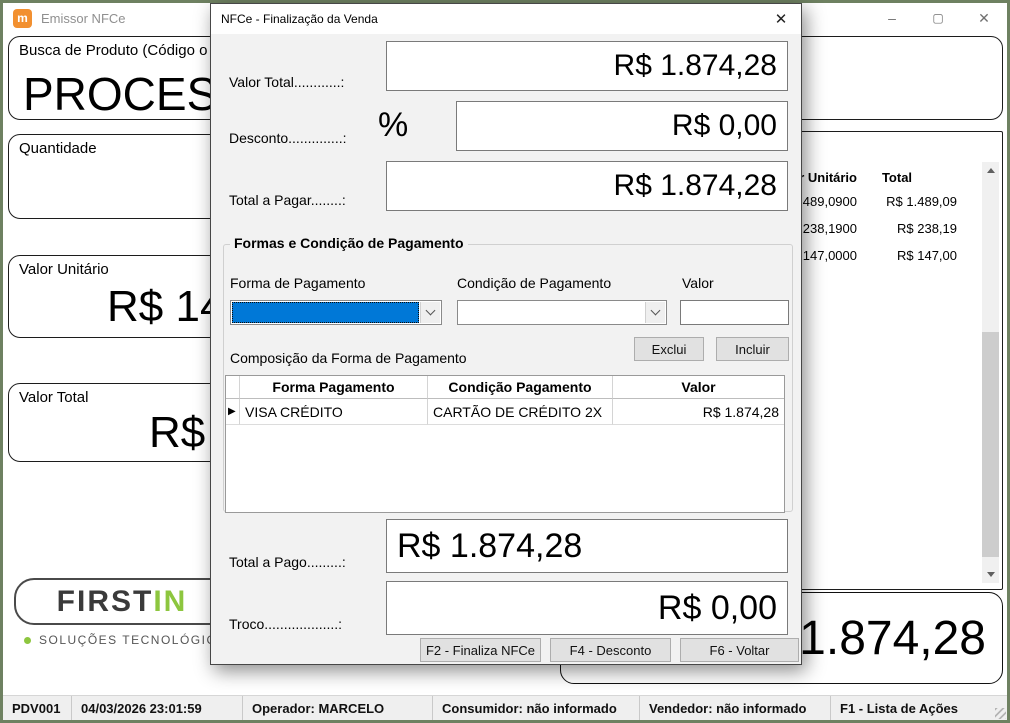 Image resolution: width=1010 pixels, height=723 pixels. I want to click on sale-total-value: 1.874,28, so click(892, 638).